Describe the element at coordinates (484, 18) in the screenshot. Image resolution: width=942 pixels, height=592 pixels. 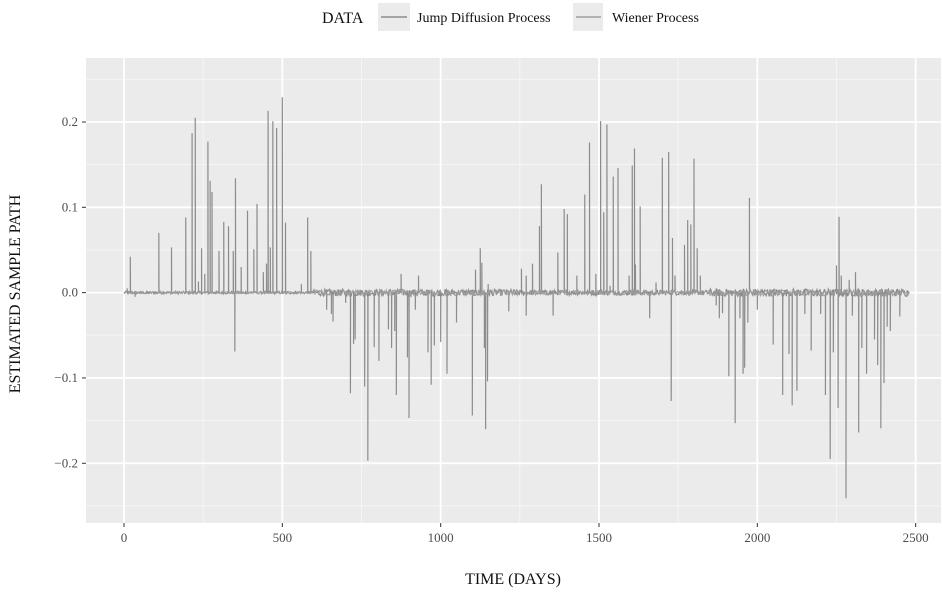
I see `legend-label-jump-diffusion: Jump Diffusion Process` at that location.